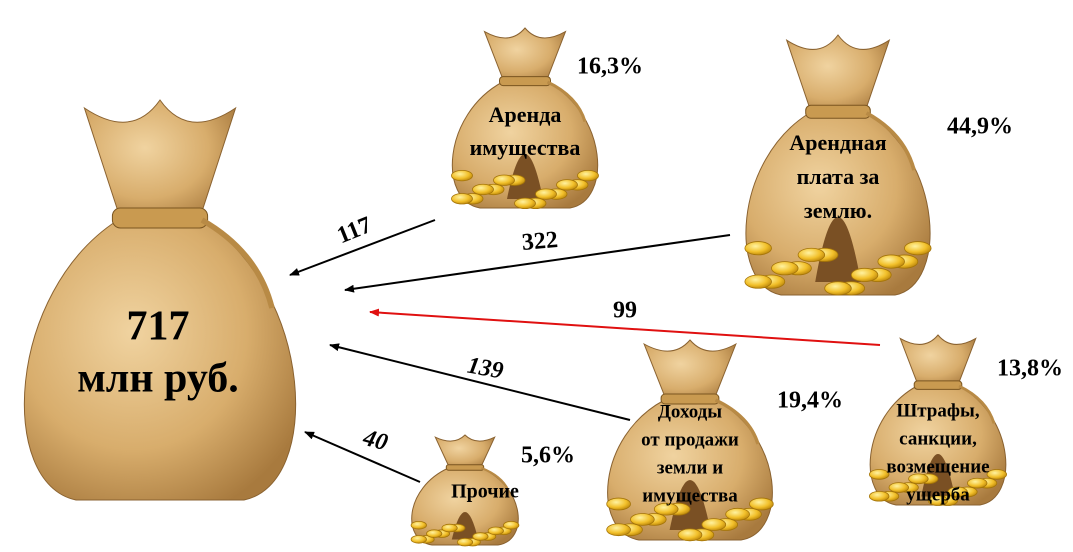 The width and height of the screenshot is (1073, 552). Describe the element at coordinates (838, 176) in the screenshot. I see `source-label: плата за` at that location.